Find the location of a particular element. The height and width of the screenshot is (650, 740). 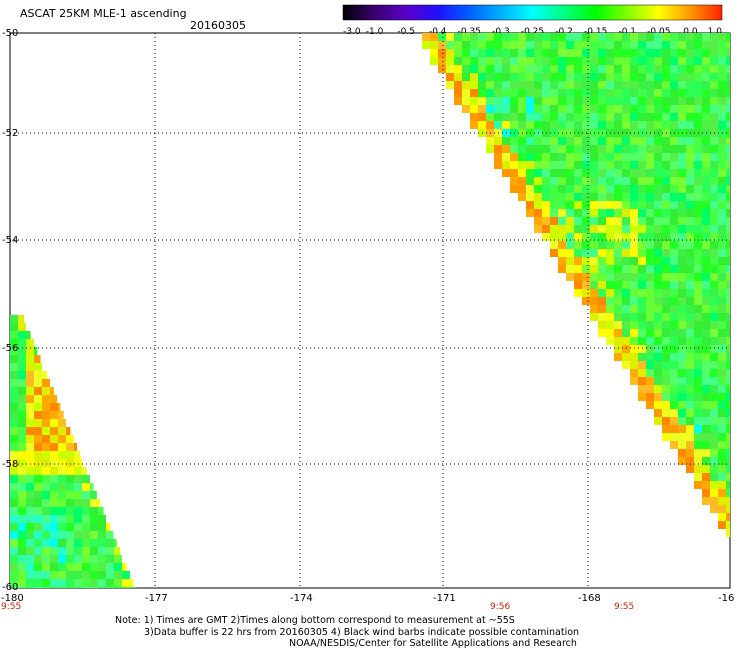

colorbar-tick-label: -0.15 is located at coordinates (595, 32).